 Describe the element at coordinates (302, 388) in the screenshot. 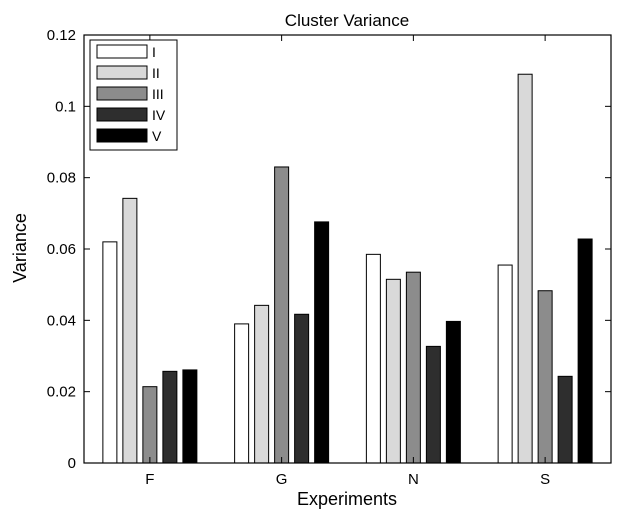

I see `bar-iv-g` at that location.